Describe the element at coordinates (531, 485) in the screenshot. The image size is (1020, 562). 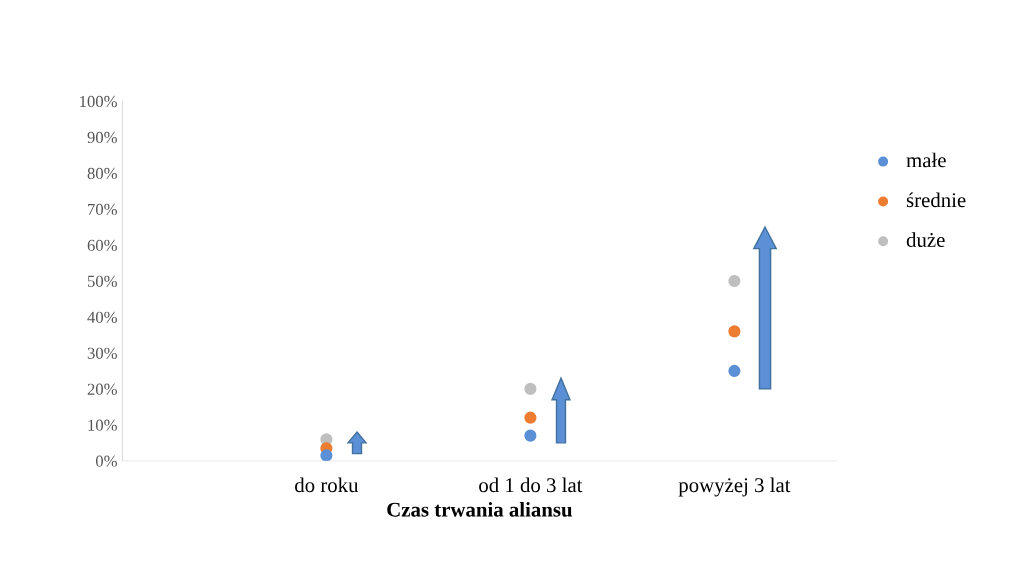
I see `x-tick-label: od 1 do 3 lat` at that location.